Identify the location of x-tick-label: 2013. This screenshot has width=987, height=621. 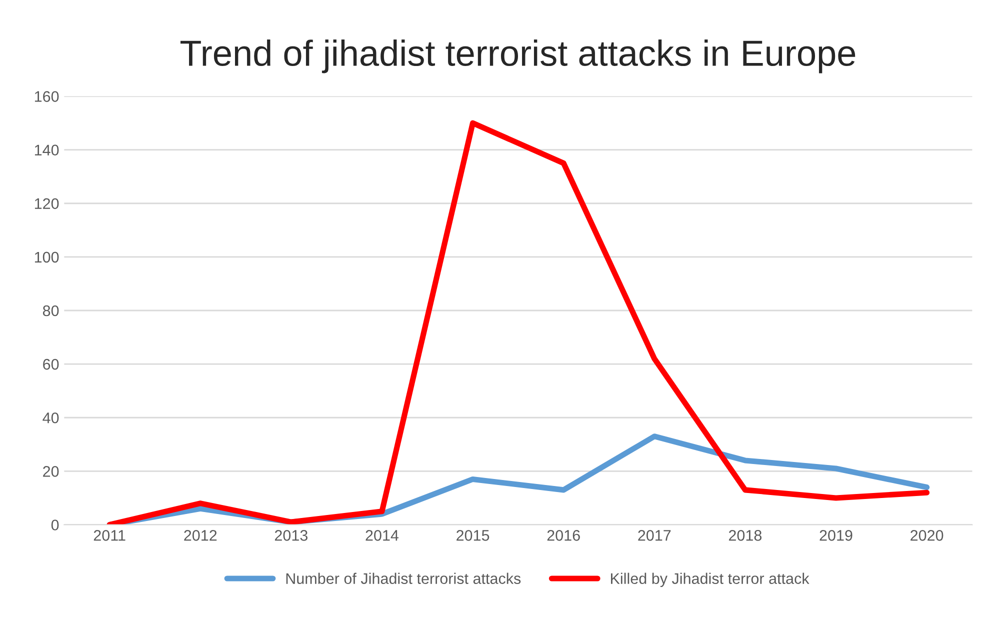
(291, 535).